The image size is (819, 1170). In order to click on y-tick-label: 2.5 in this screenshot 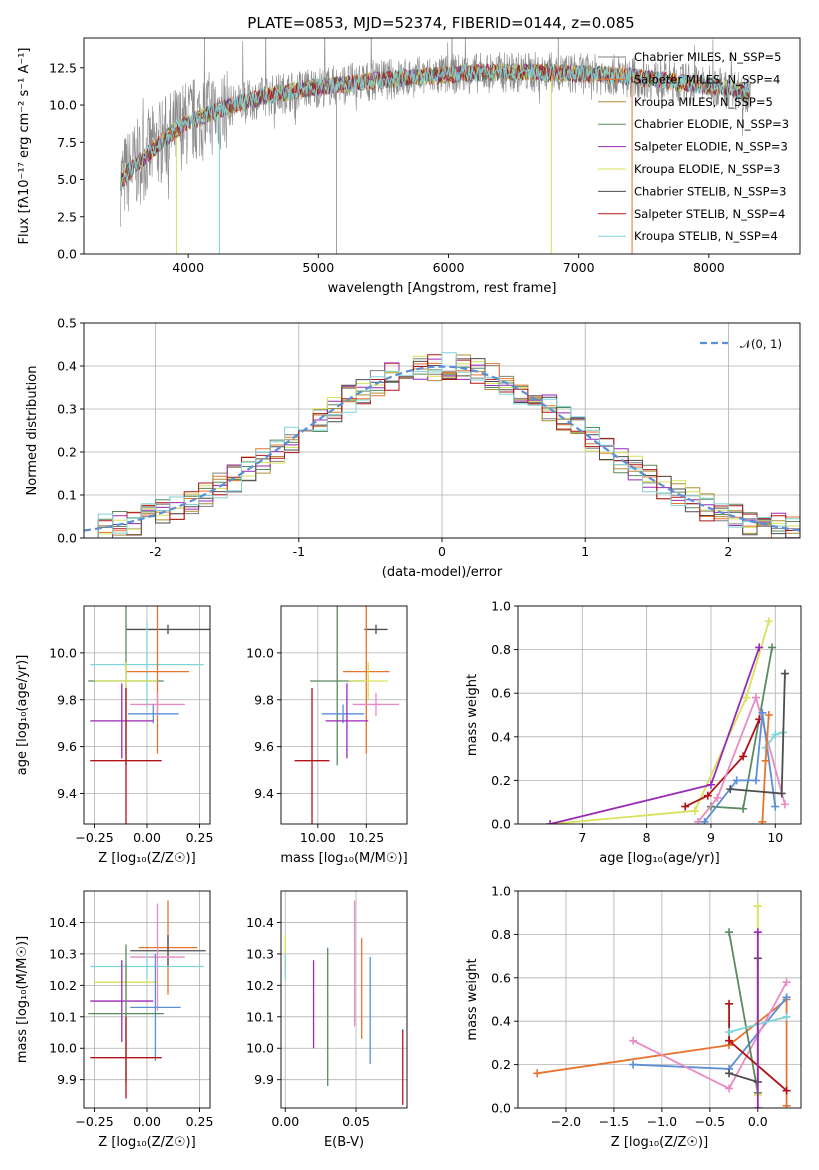, I will do `click(67, 216)`.